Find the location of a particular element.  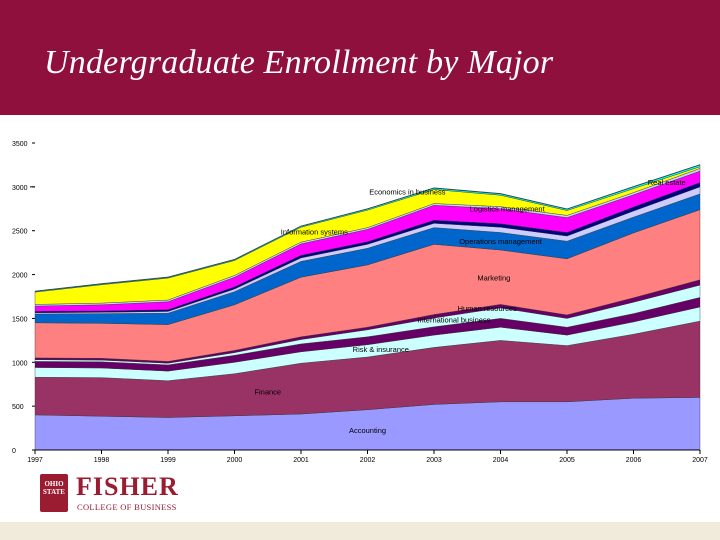

y-tick-label: 3500 is located at coordinates (20, 144).